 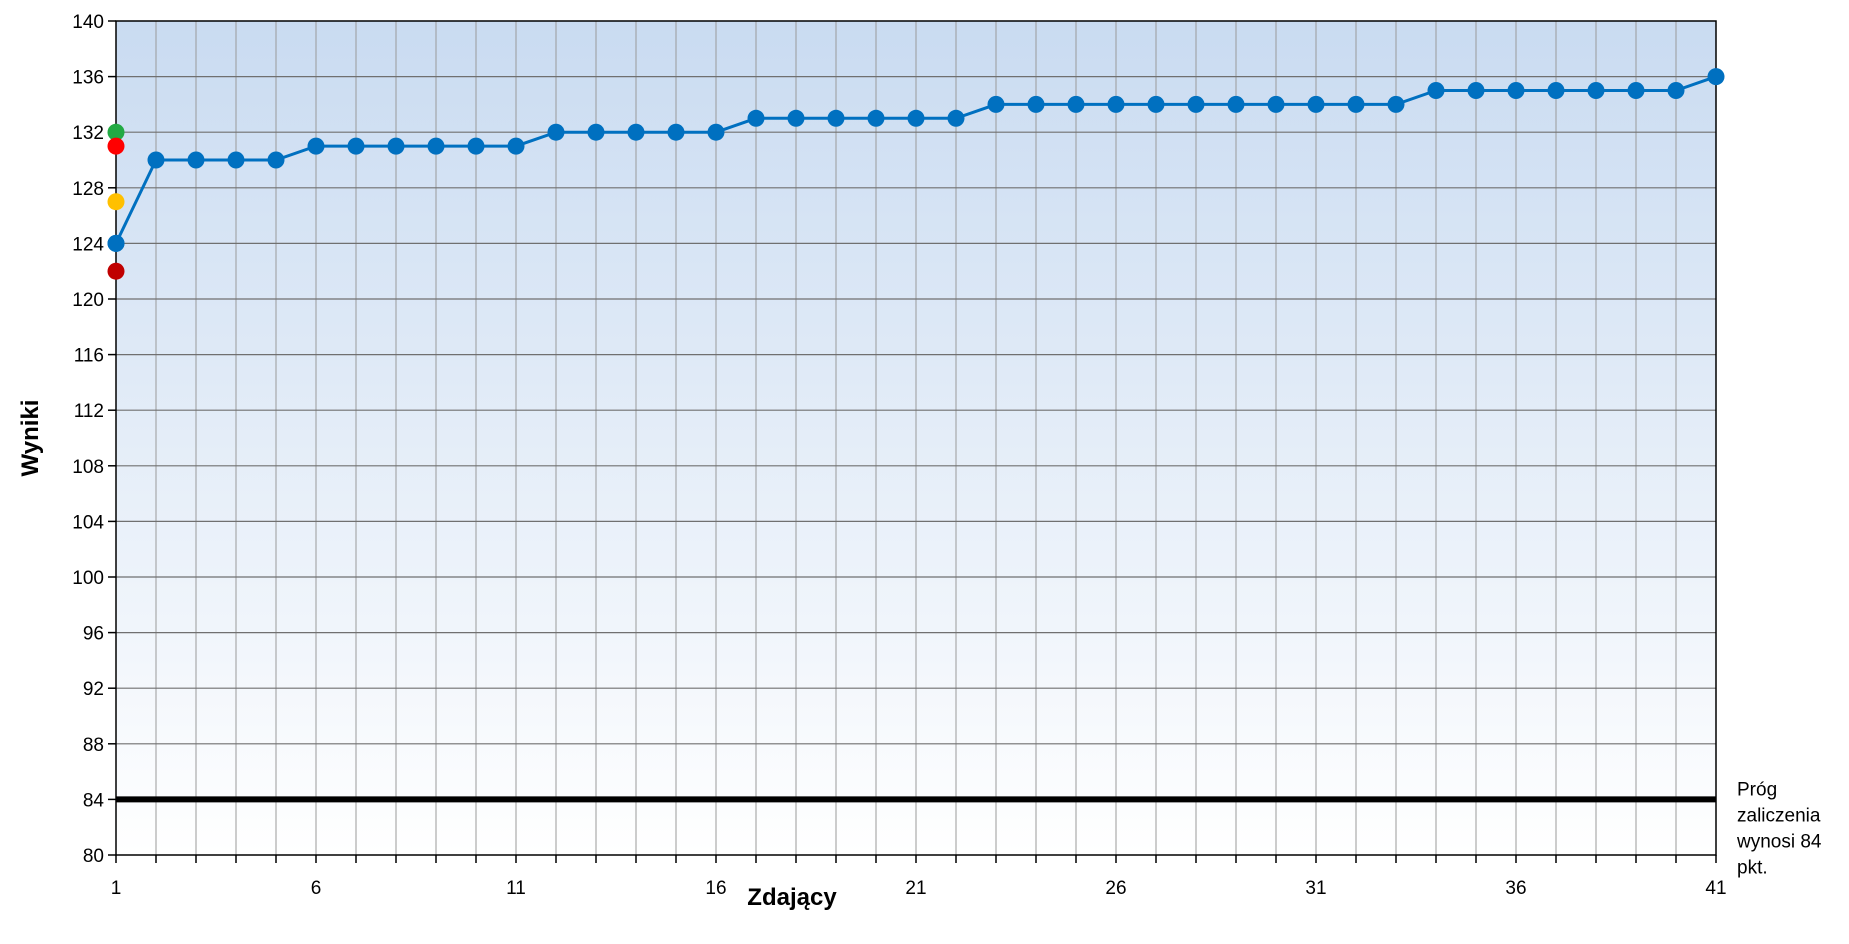 What do you see at coordinates (93, 856) in the screenshot?
I see `y-tick-label: 80` at bounding box center [93, 856].